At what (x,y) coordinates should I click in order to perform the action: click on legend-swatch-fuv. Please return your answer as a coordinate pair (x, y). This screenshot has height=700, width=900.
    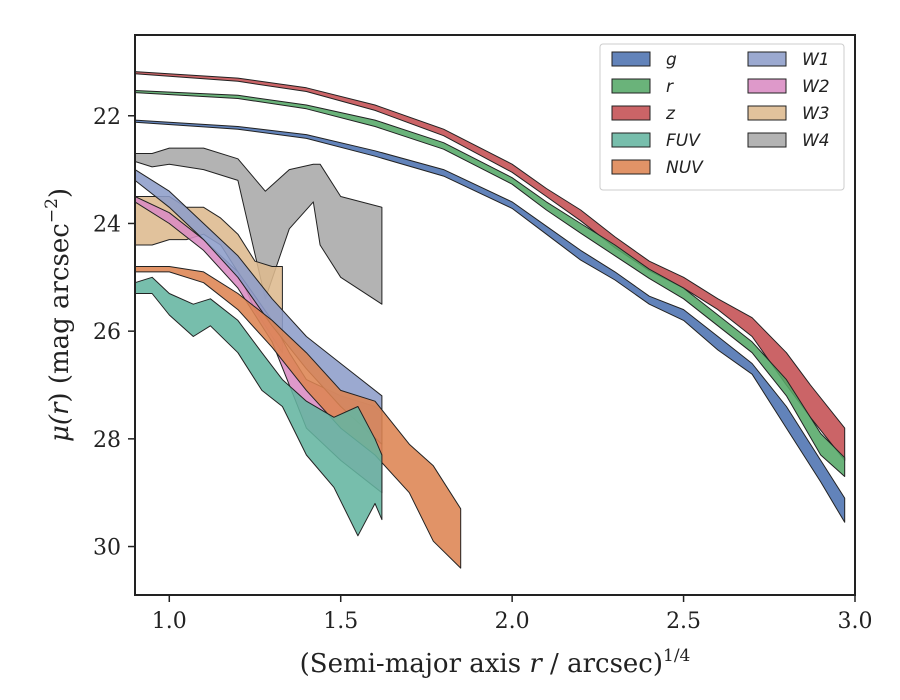
    Looking at the image, I should click on (631, 140).